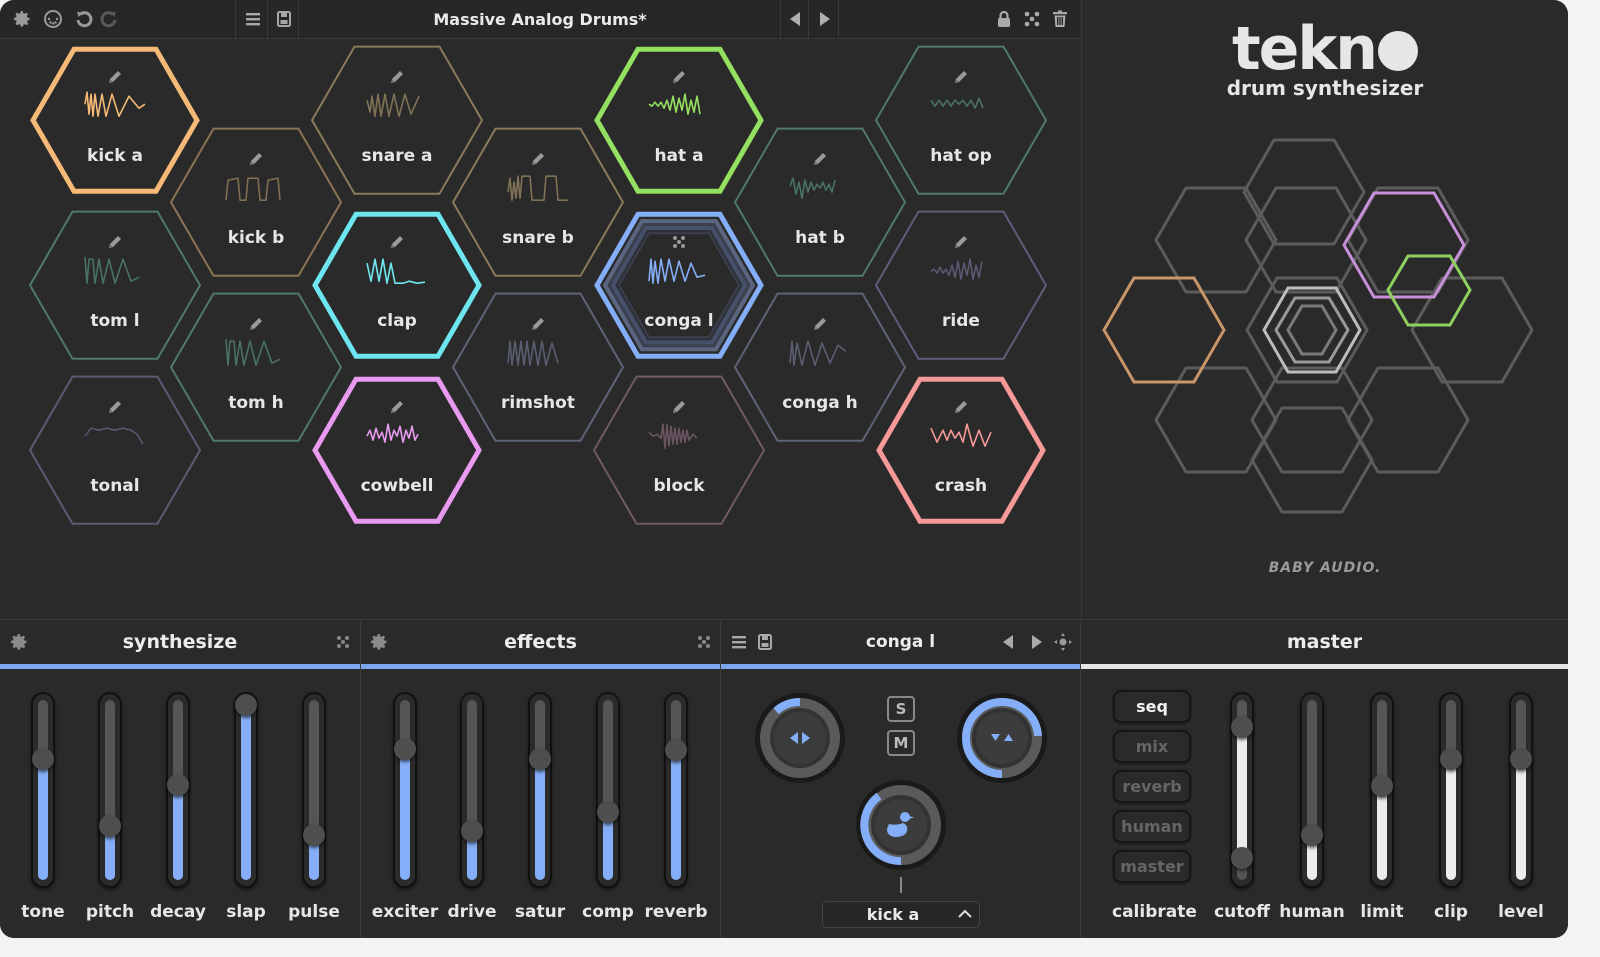  What do you see at coordinates (109, 19) in the screenshot?
I see `redo-icon` at bounding box center [109, 19].